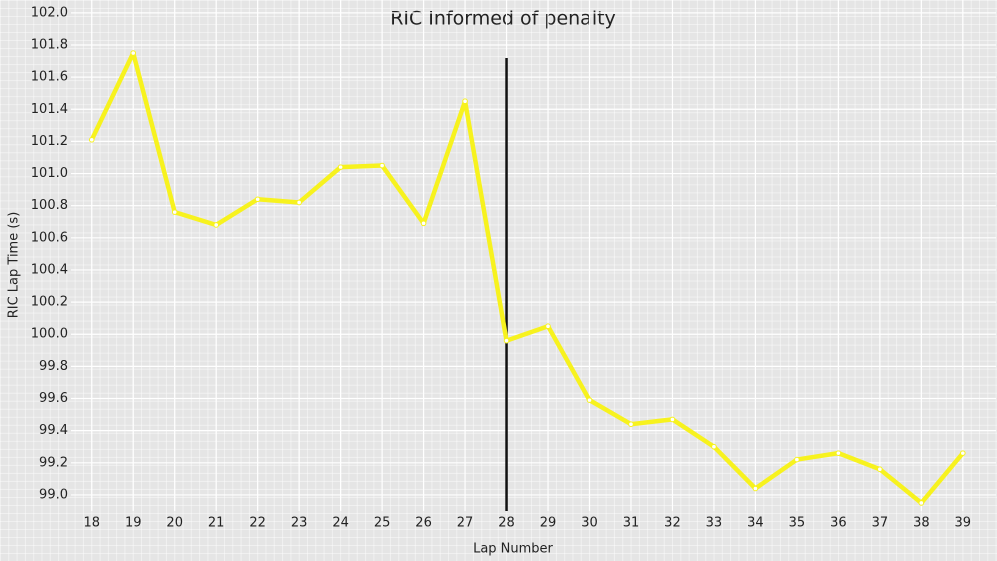  What do you see at coordinates (257, 523) in the screenshot?
I see `x-tick-label: 22` at bounding box center [257, 523].